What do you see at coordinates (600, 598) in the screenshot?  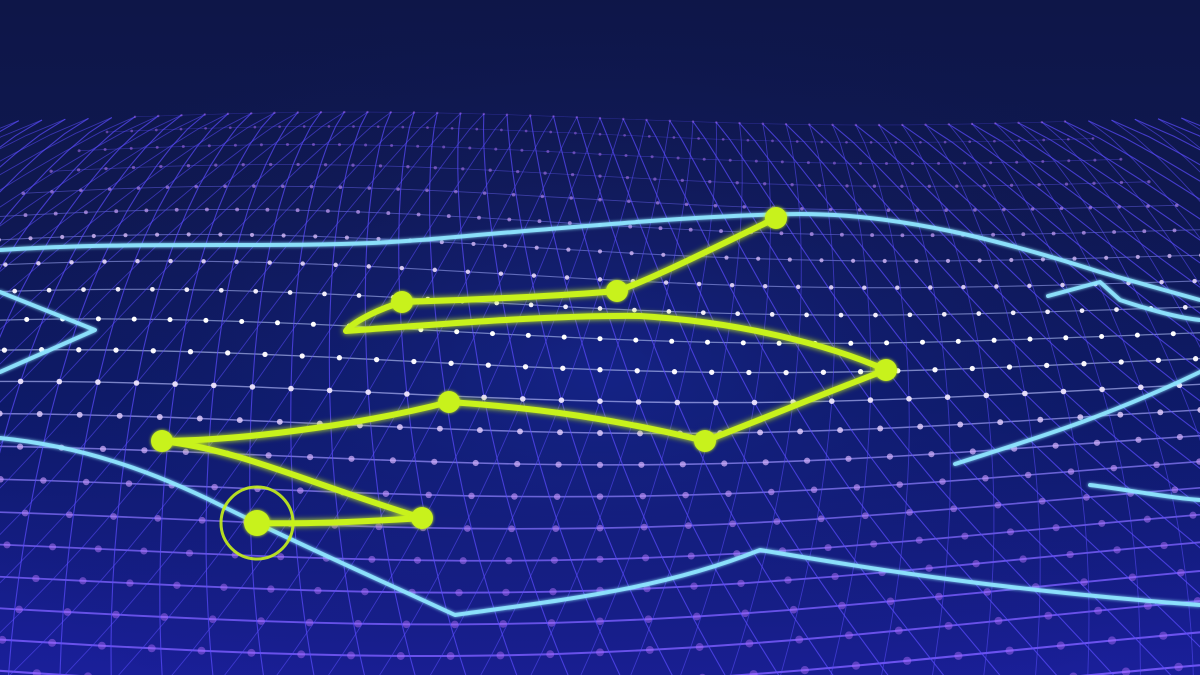 I see `mesh-row-line` at bounding box center [600, 598].